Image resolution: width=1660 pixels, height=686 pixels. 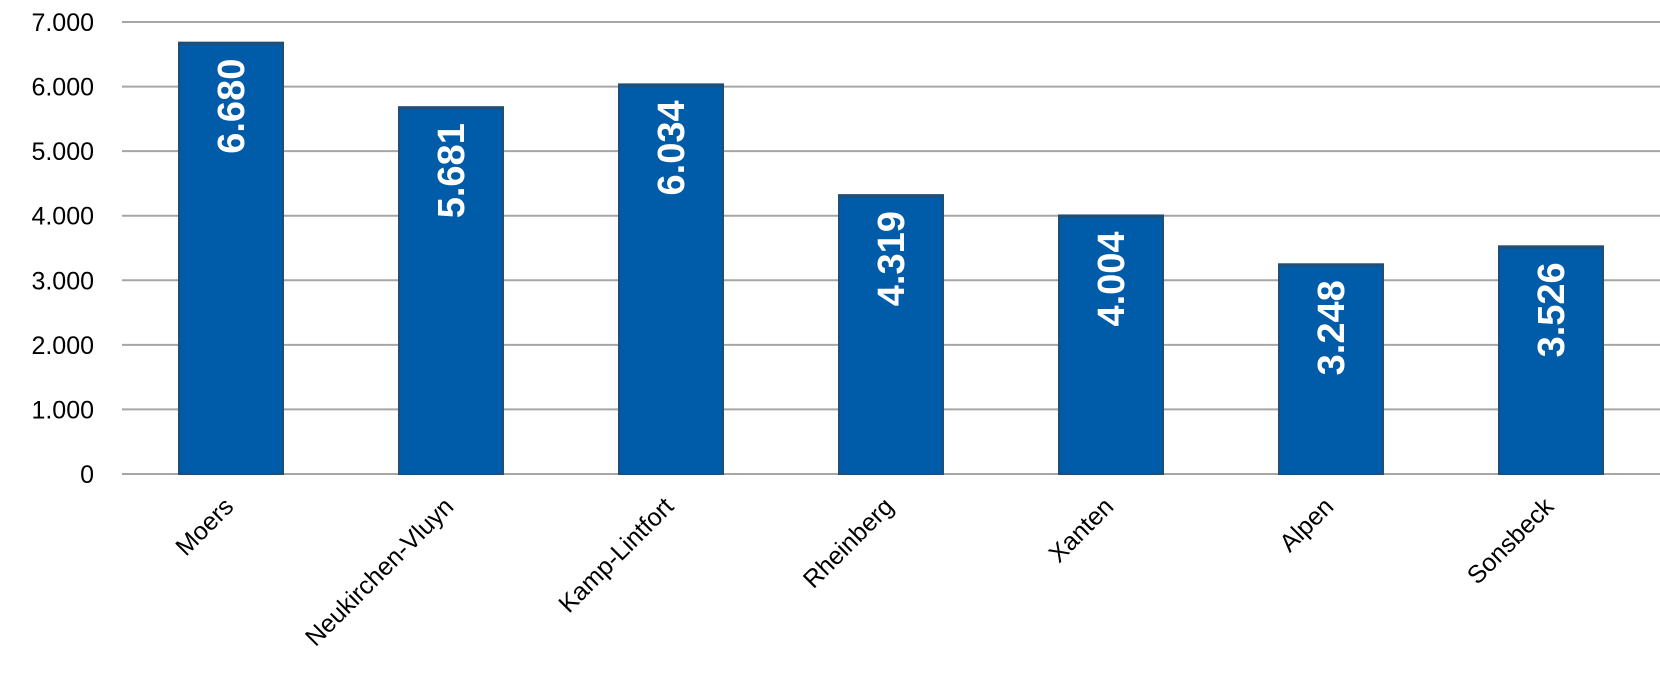 I want to click on bar-data-label: 5.681, so click(x=452, y=170).